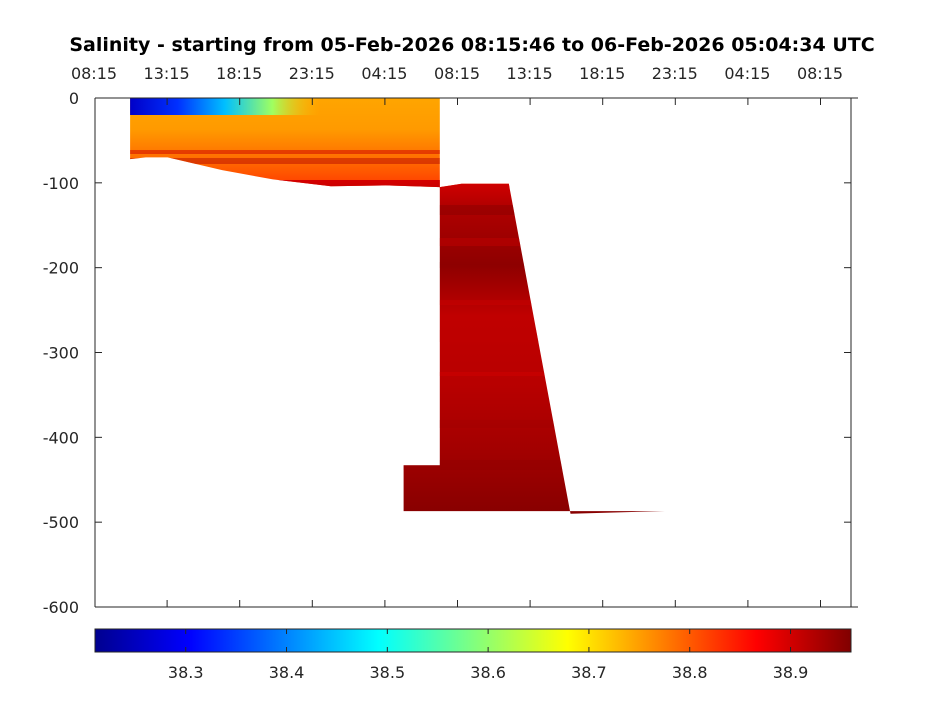 The image size is (945, 709). What do you see at coordinates (225, 106) in the screenshot?
I see `fresh-surface-patch` at bounding box center [225, 106].